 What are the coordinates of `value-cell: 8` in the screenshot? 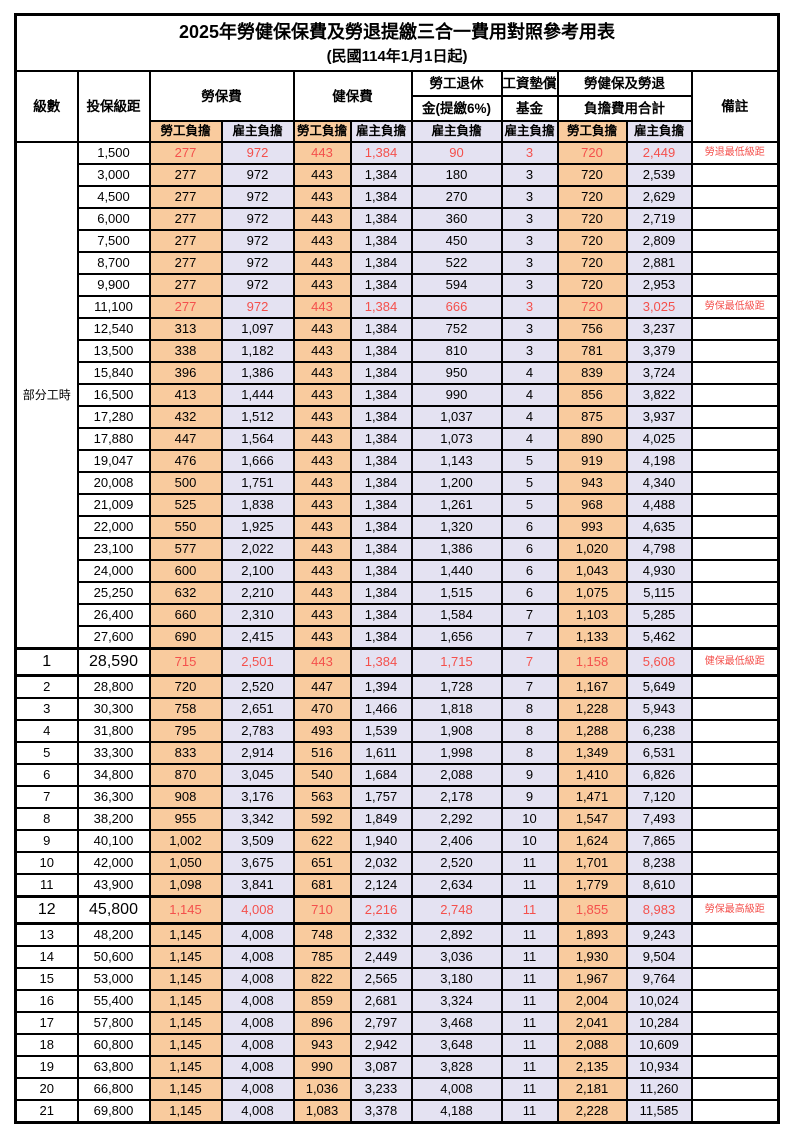 It's located at (529, 709).